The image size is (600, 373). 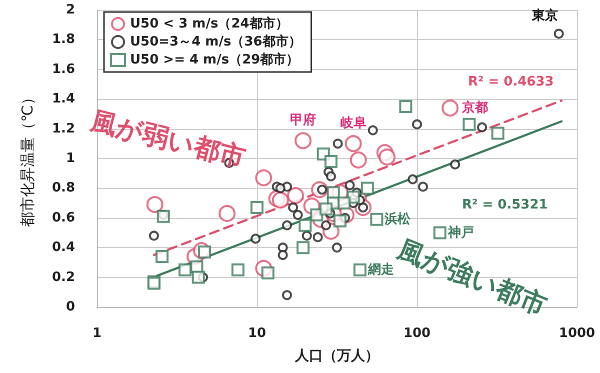 What do you see at coordinates (63, 128) in the screenshot?
I see `y-tick-label: 1.2` at bounding box center [63, 128].